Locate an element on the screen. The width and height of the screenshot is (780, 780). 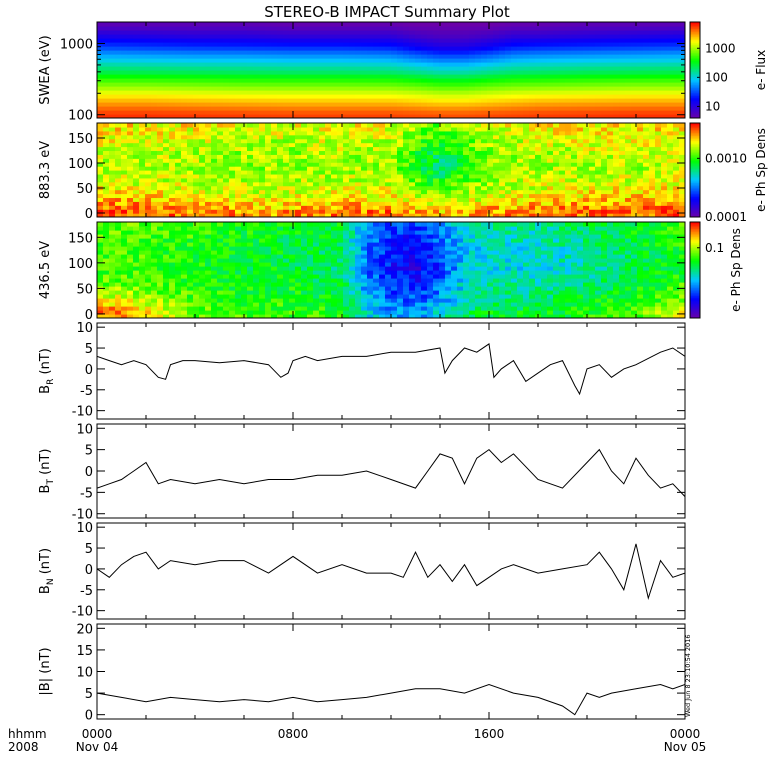
colorbar-swatch is located at coordinates (695, 177).